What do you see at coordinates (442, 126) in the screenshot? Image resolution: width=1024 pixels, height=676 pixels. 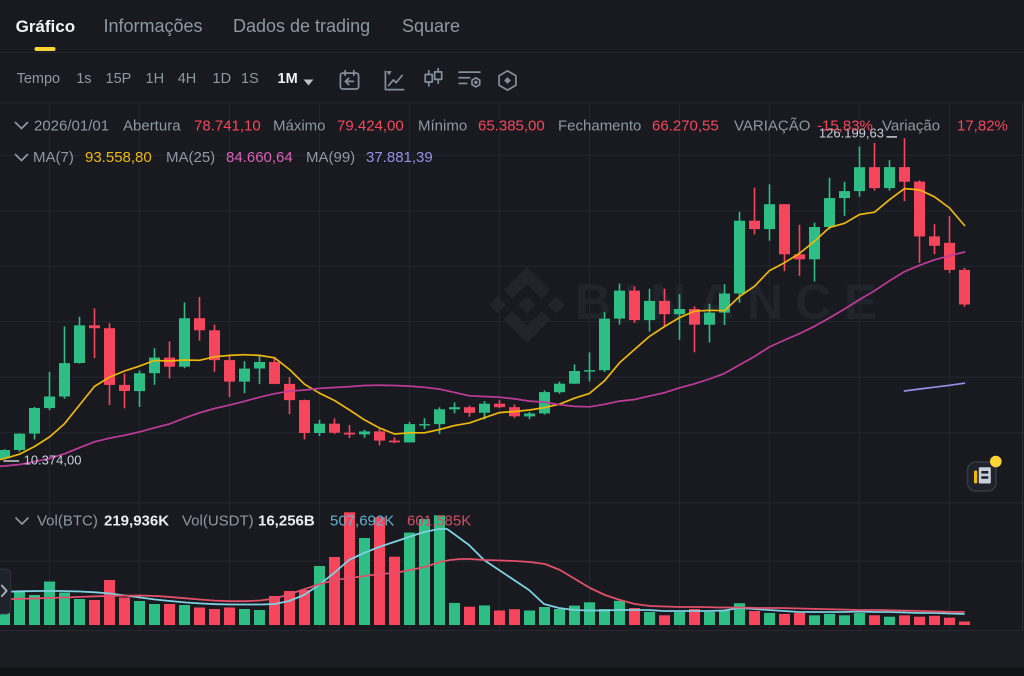 I see `svg-text: Mínimo` at bounding box center [442, 126].